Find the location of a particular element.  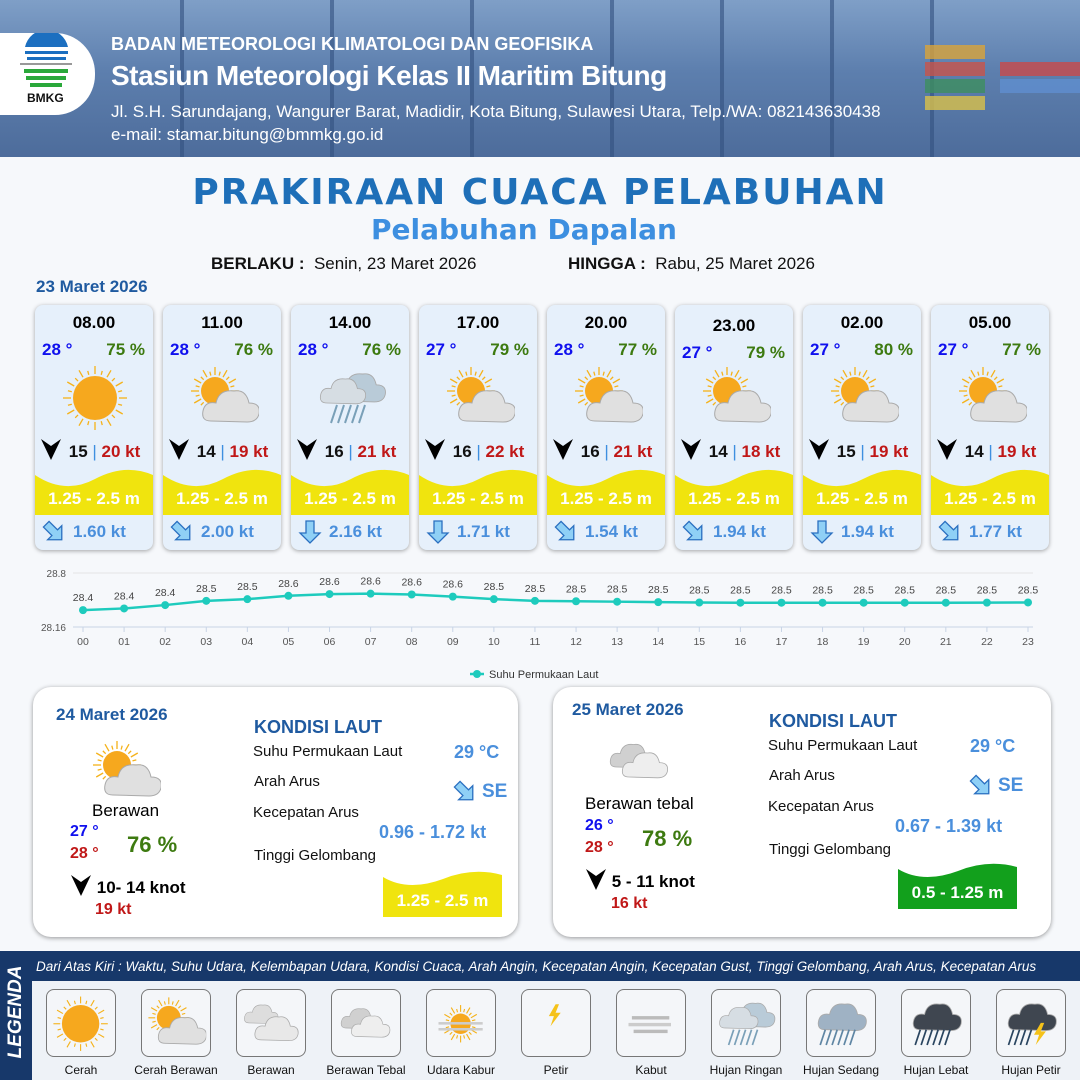

weather-rain-icon is located at coordinates (351, 398).